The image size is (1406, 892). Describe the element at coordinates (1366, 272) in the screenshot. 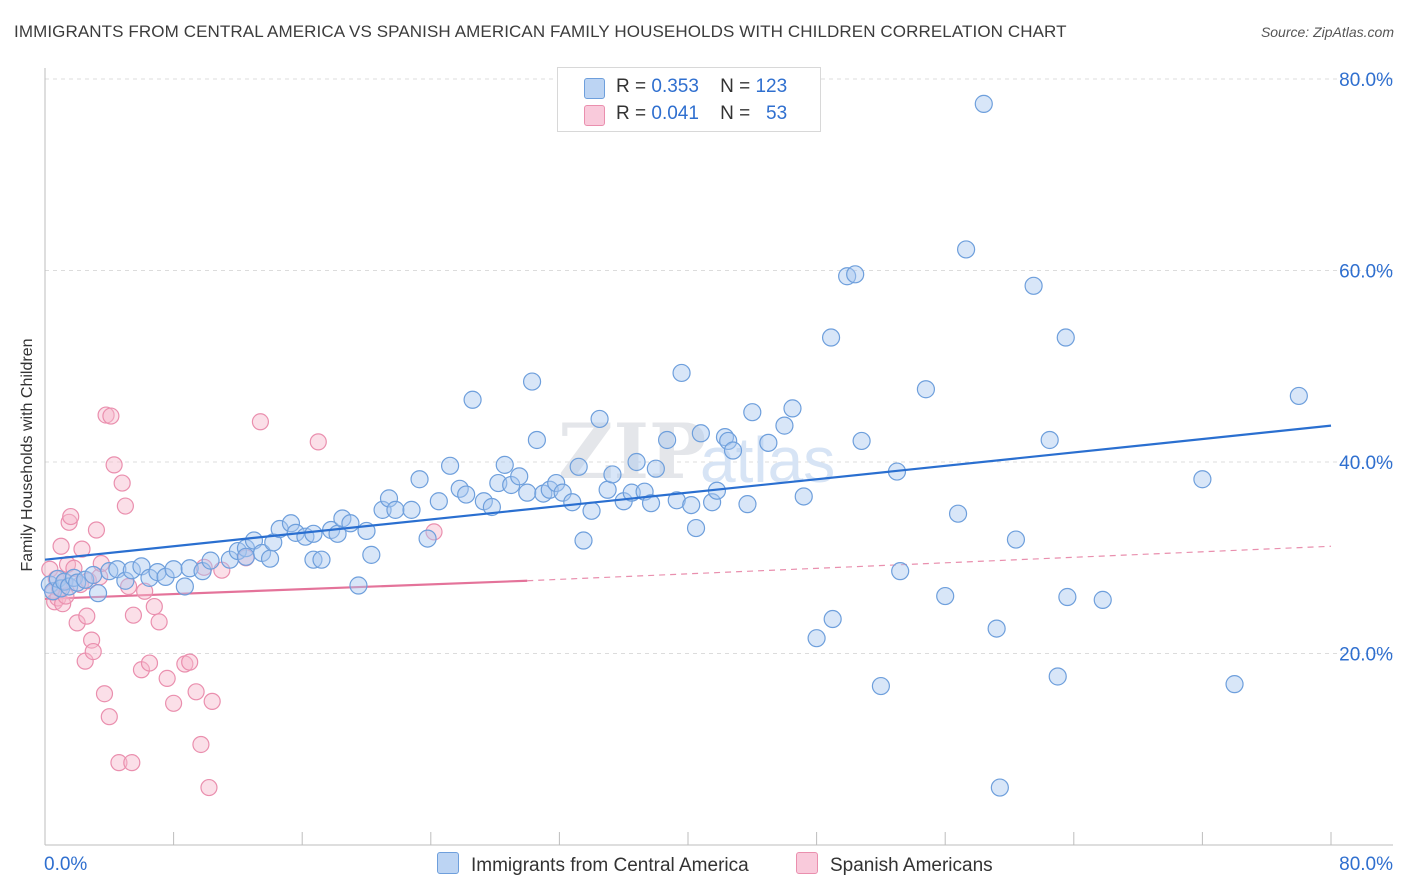

I see `y-tick-label: 60.0%` at that location.